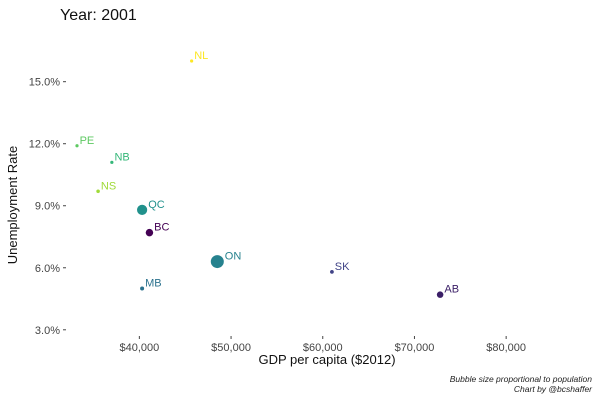  I want to click on y-tick-label: 12.0%, so click(44, 145).